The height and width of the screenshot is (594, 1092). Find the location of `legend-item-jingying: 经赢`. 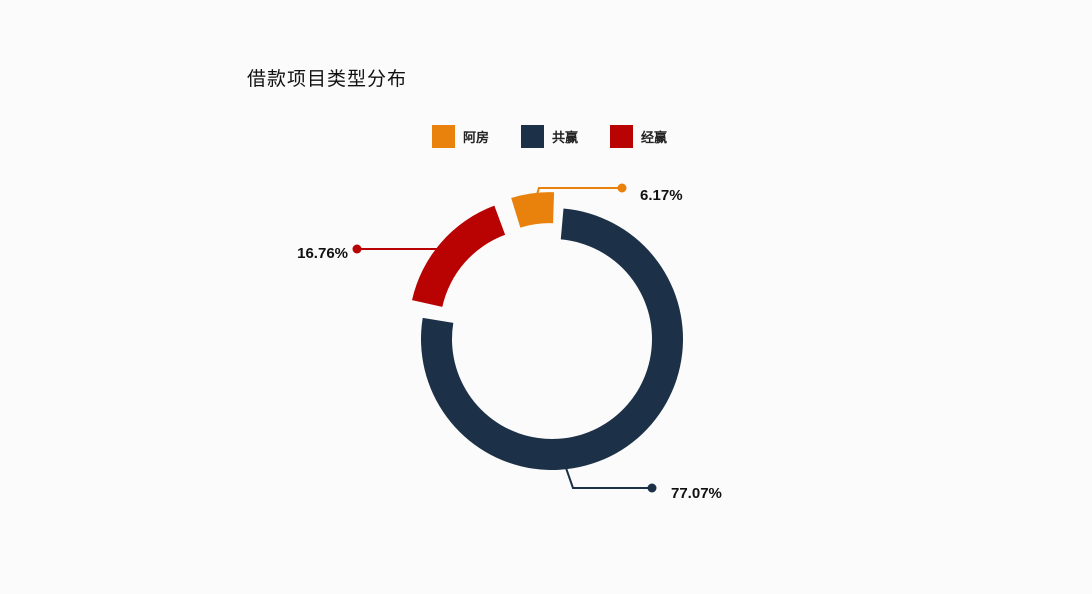

legend-item-jingying: 经赢 is located at coordinates (638, 136).